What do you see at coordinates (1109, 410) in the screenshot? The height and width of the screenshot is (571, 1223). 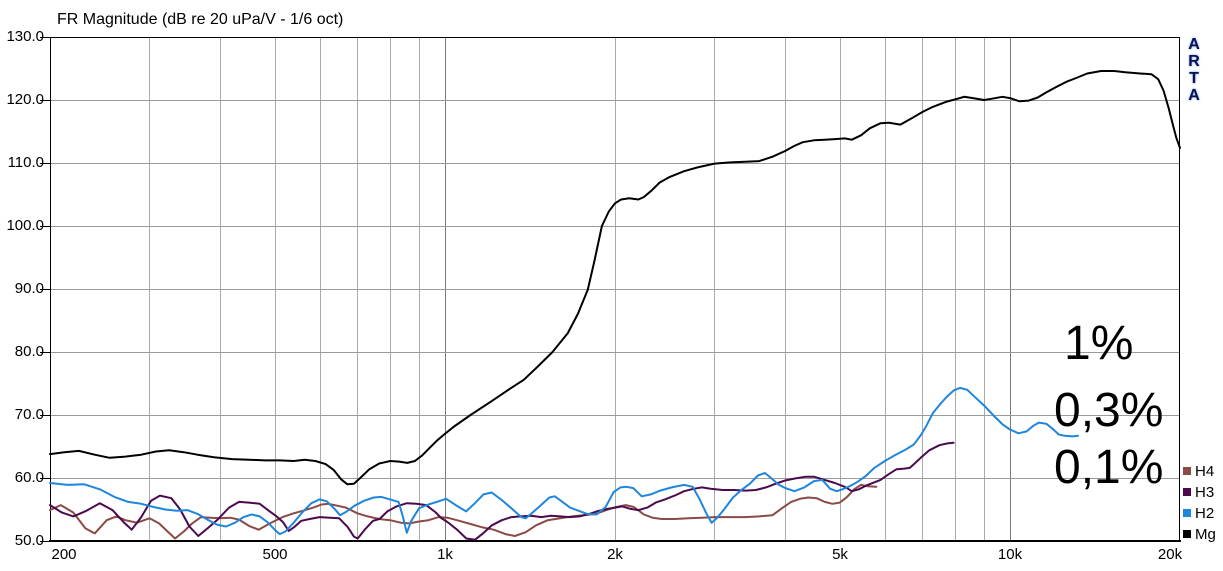 I see `annotation-0_3pct: 0,3%` at bounding box center [1109, 410].